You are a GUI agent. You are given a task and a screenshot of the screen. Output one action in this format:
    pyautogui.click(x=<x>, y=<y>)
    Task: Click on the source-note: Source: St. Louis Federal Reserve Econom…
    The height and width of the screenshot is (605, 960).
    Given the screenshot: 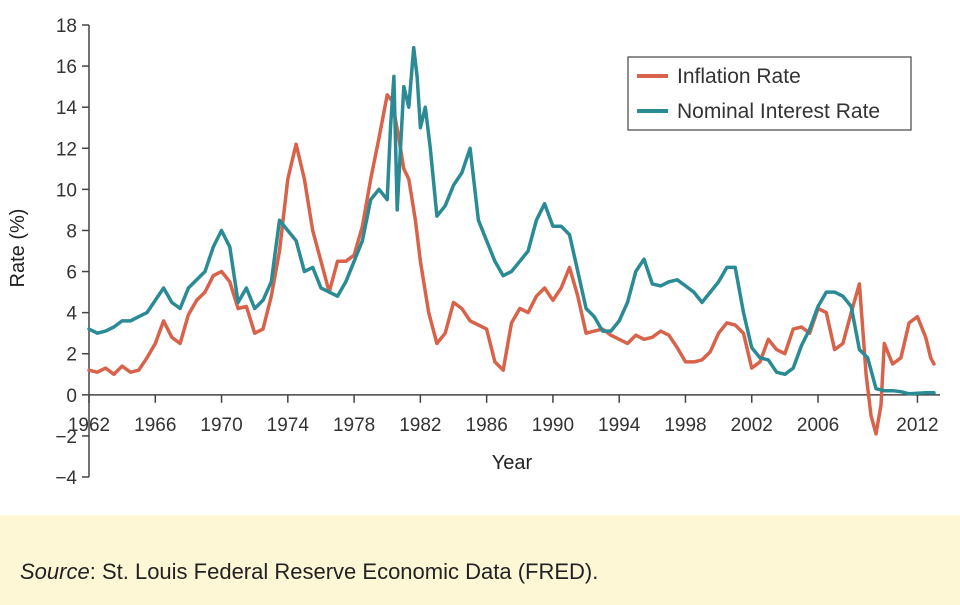 What is the action you would take?
    pyautogui.click(x=309, y=572)
    